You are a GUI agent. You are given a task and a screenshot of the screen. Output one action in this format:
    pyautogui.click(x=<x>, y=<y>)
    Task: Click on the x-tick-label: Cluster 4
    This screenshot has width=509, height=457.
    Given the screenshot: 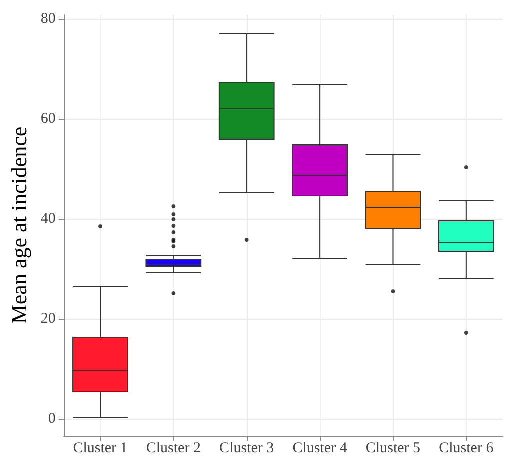 What is the action you would take?
    pyautogui.click(x=320, y=448)
    